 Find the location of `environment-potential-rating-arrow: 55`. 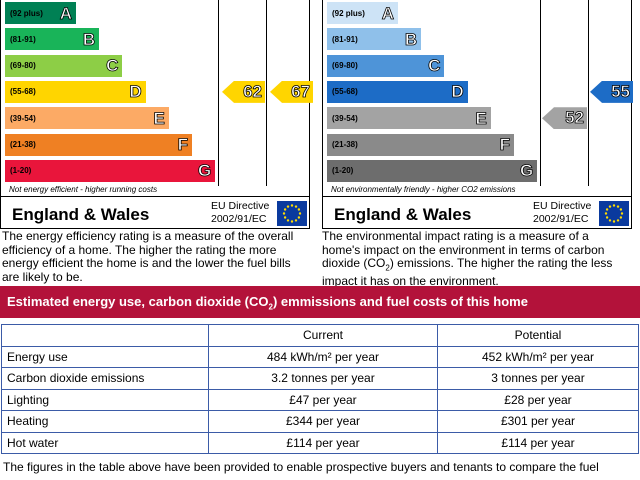

environment-potential-rating-arrow: 55 is located at coordinates (611, 91).